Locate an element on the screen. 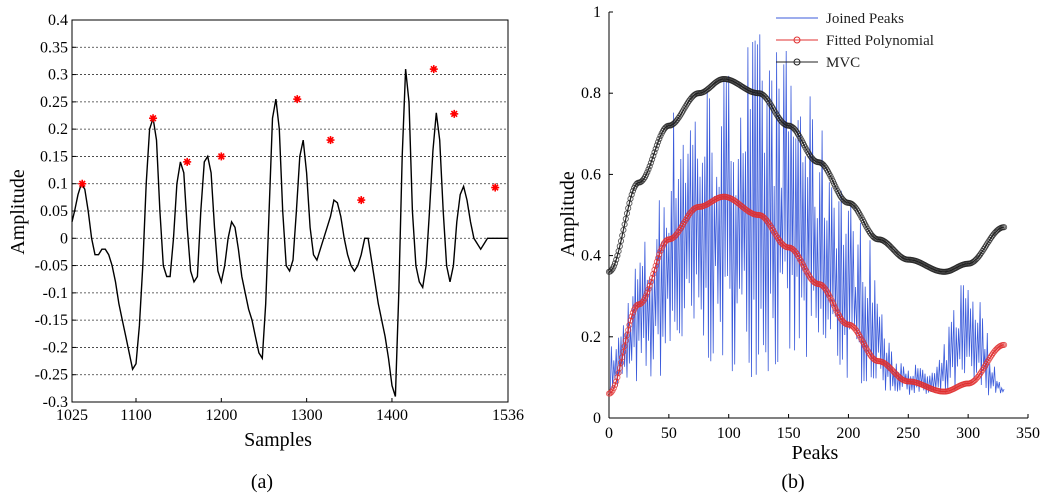 The height and width of the screenshot is (497, 1042). a-y-tick-label: -0.05 is located at coordinates (51, 266).